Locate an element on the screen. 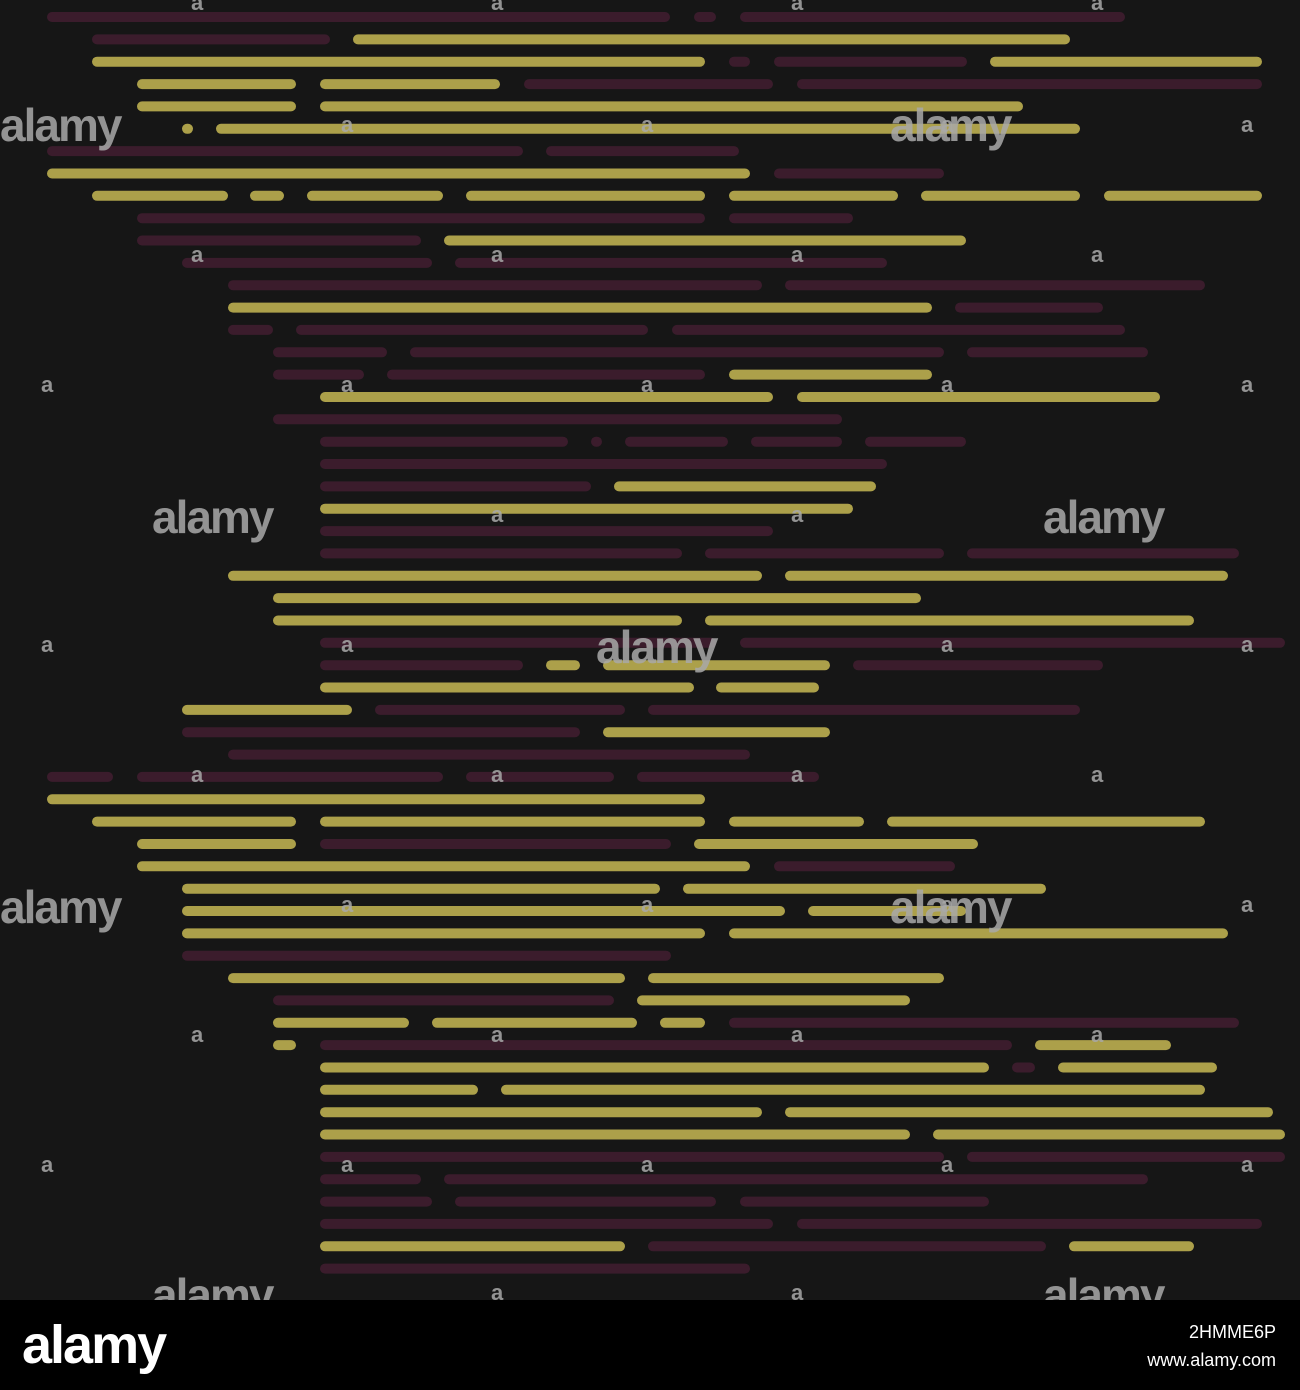  footer-bar: alamy 2HMME6P www.alamy.com is located at coordinates (650, 1345).